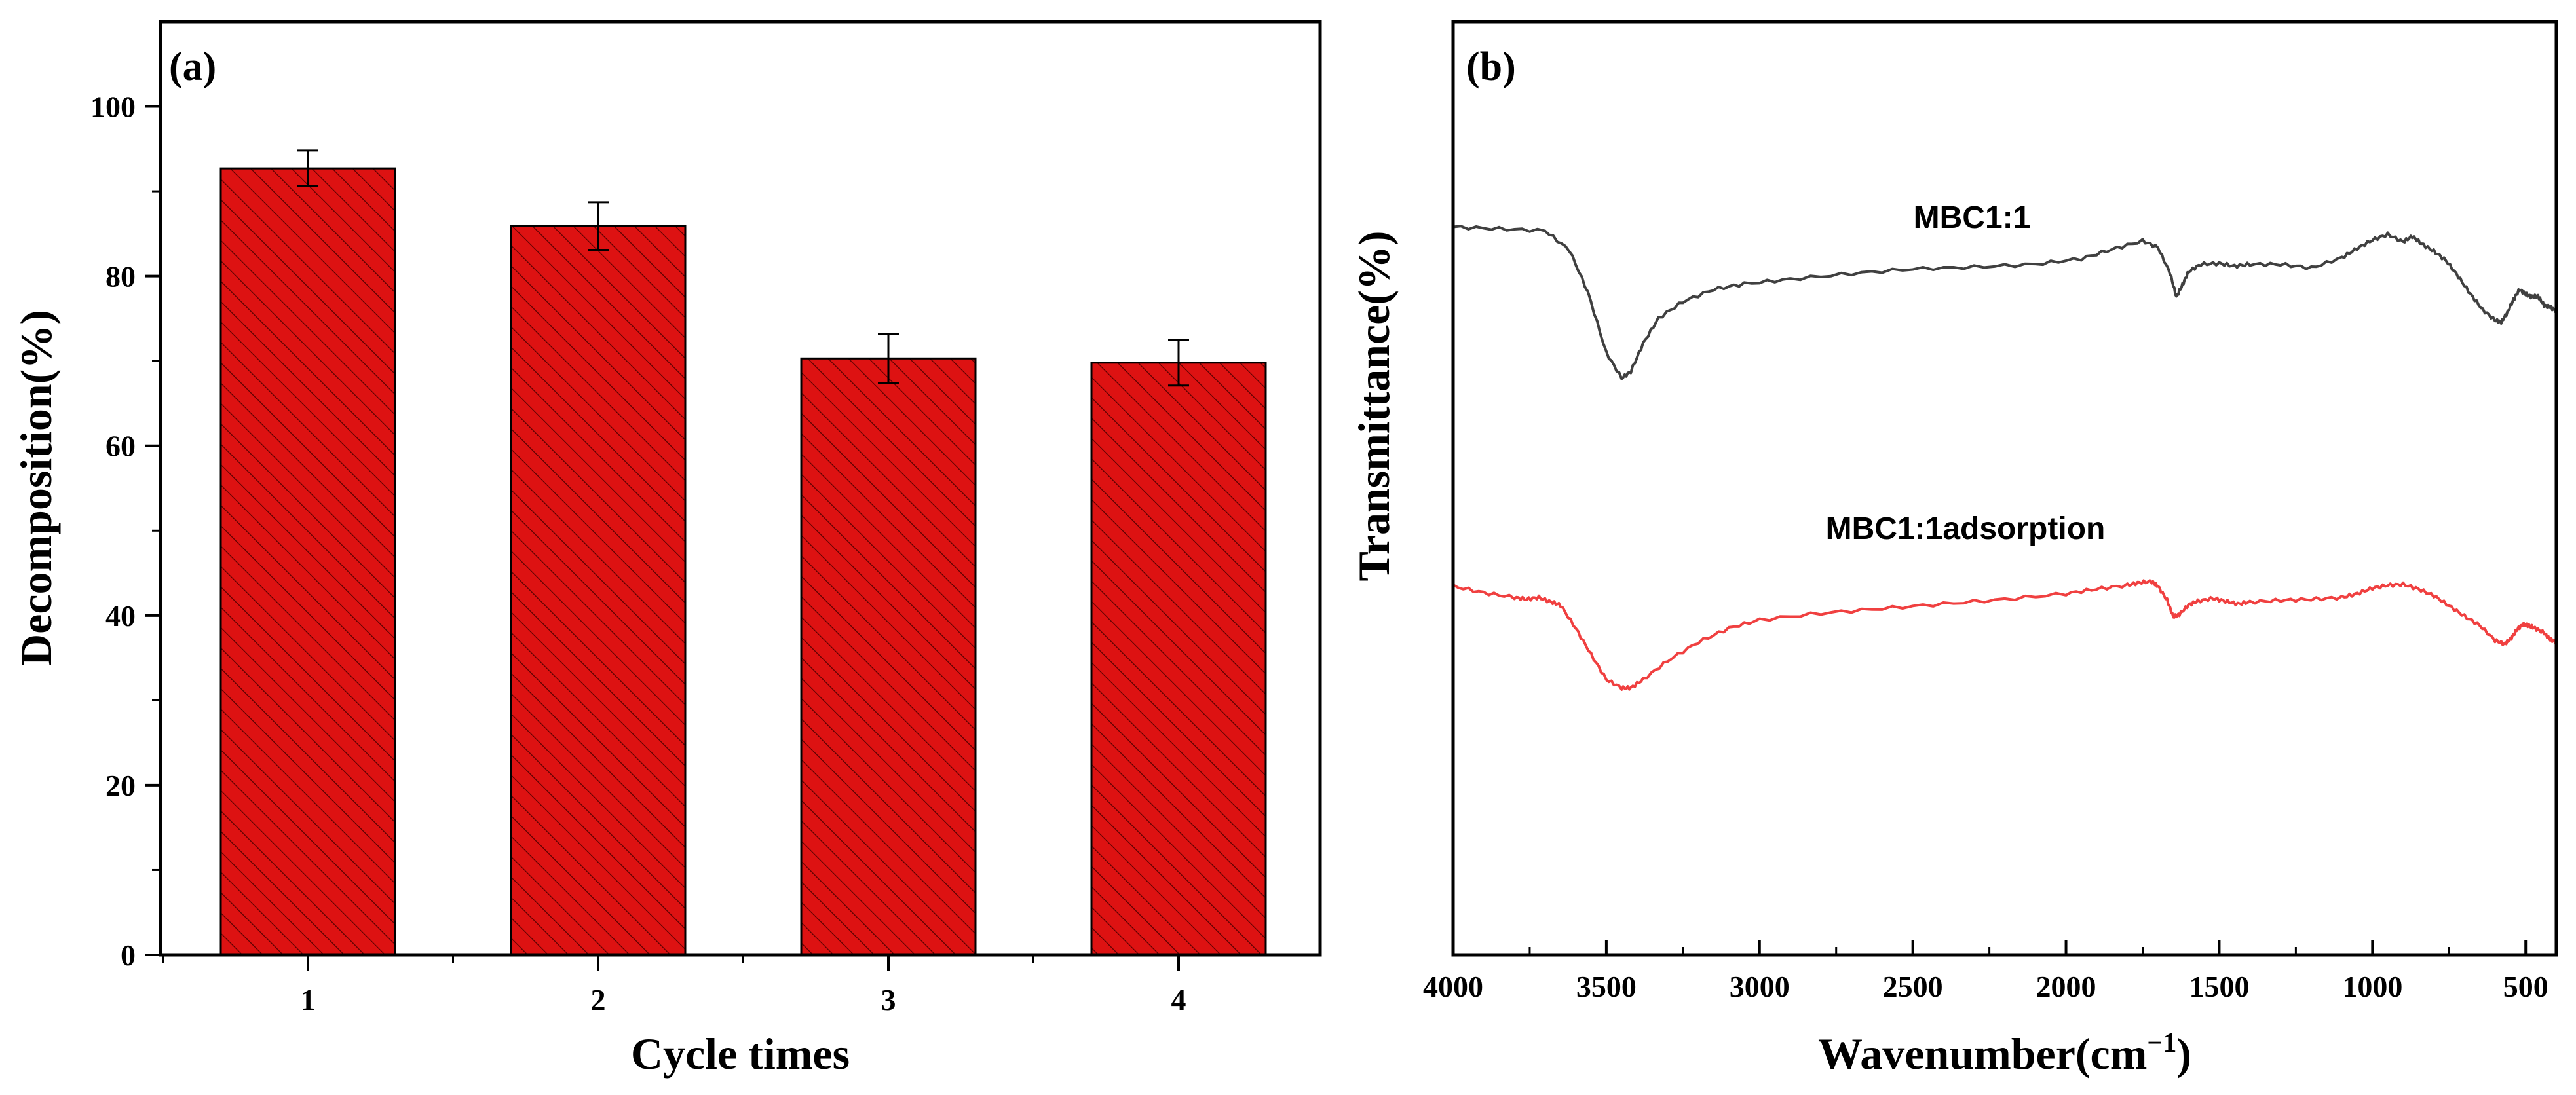  What do you see at coordinates (2161, 1043) in the screenshot?
I see `x-axis-title-superscript: −1` at bounding box center [2161, 1043].